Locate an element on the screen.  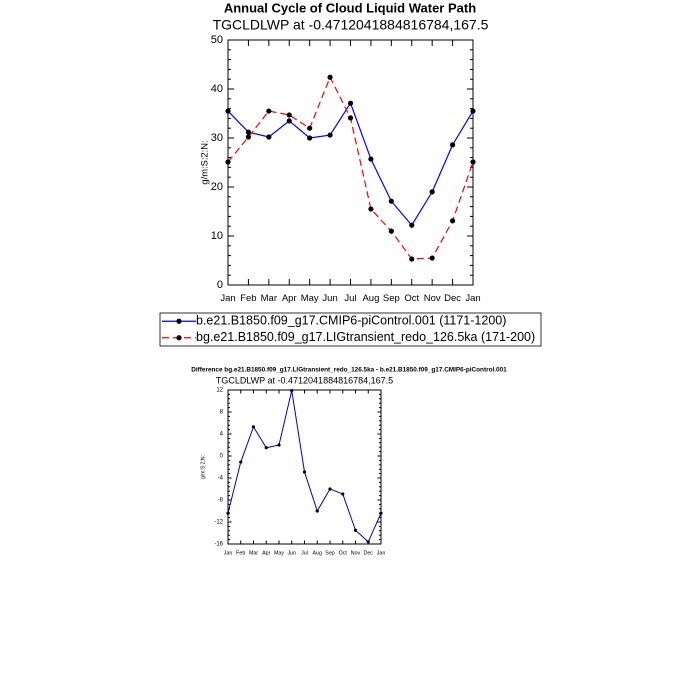
y-tick-label: -8 is located at coordinates (221, 501).